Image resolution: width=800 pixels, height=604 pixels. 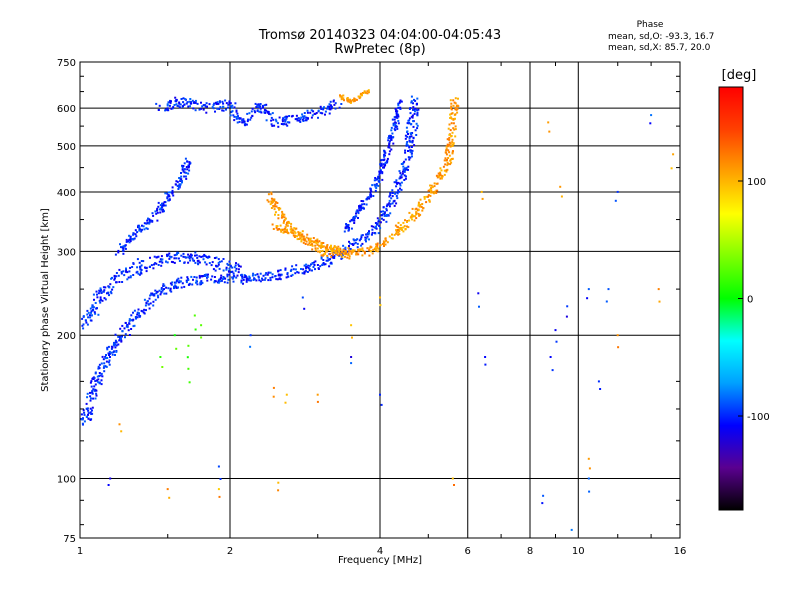 I want to click on x-tick-label: 6, so click(x=468, y=551).